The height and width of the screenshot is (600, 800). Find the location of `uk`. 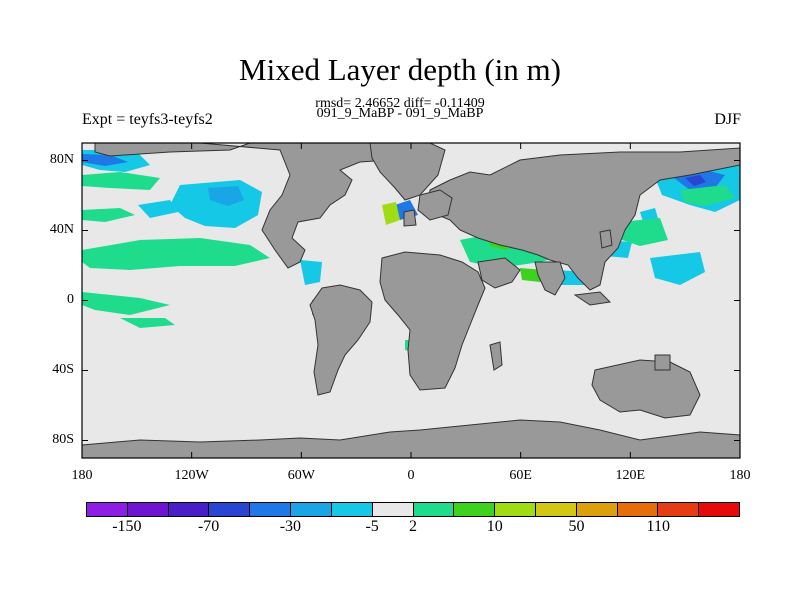

uk is located at coordinates (410, 218).